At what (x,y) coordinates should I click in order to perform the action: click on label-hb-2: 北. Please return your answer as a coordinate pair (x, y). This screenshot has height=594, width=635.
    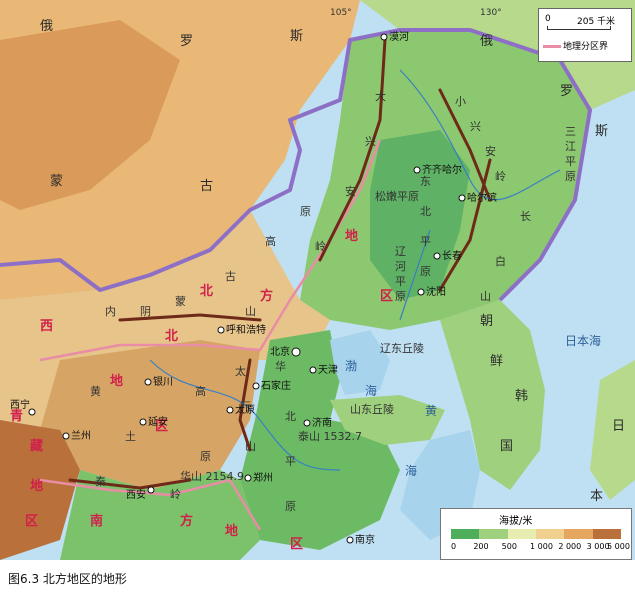
    Looking at the image, I should click on (290, 416).